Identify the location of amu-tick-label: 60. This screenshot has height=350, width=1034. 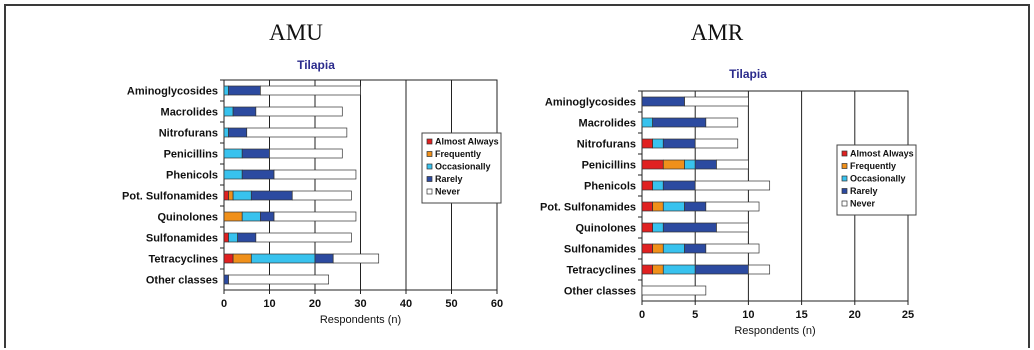
(497, 304).